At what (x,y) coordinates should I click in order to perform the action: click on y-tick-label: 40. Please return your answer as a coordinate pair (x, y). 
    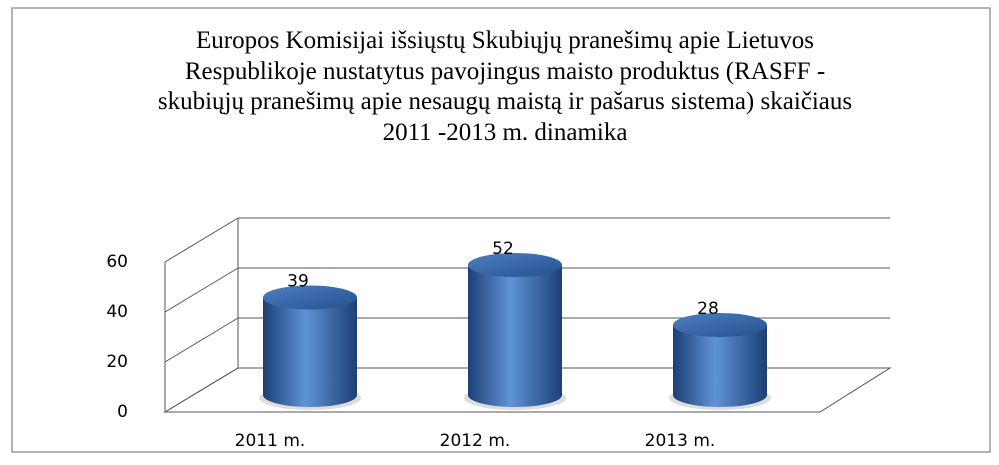
    Looking at the image, I should click on (117, 312).